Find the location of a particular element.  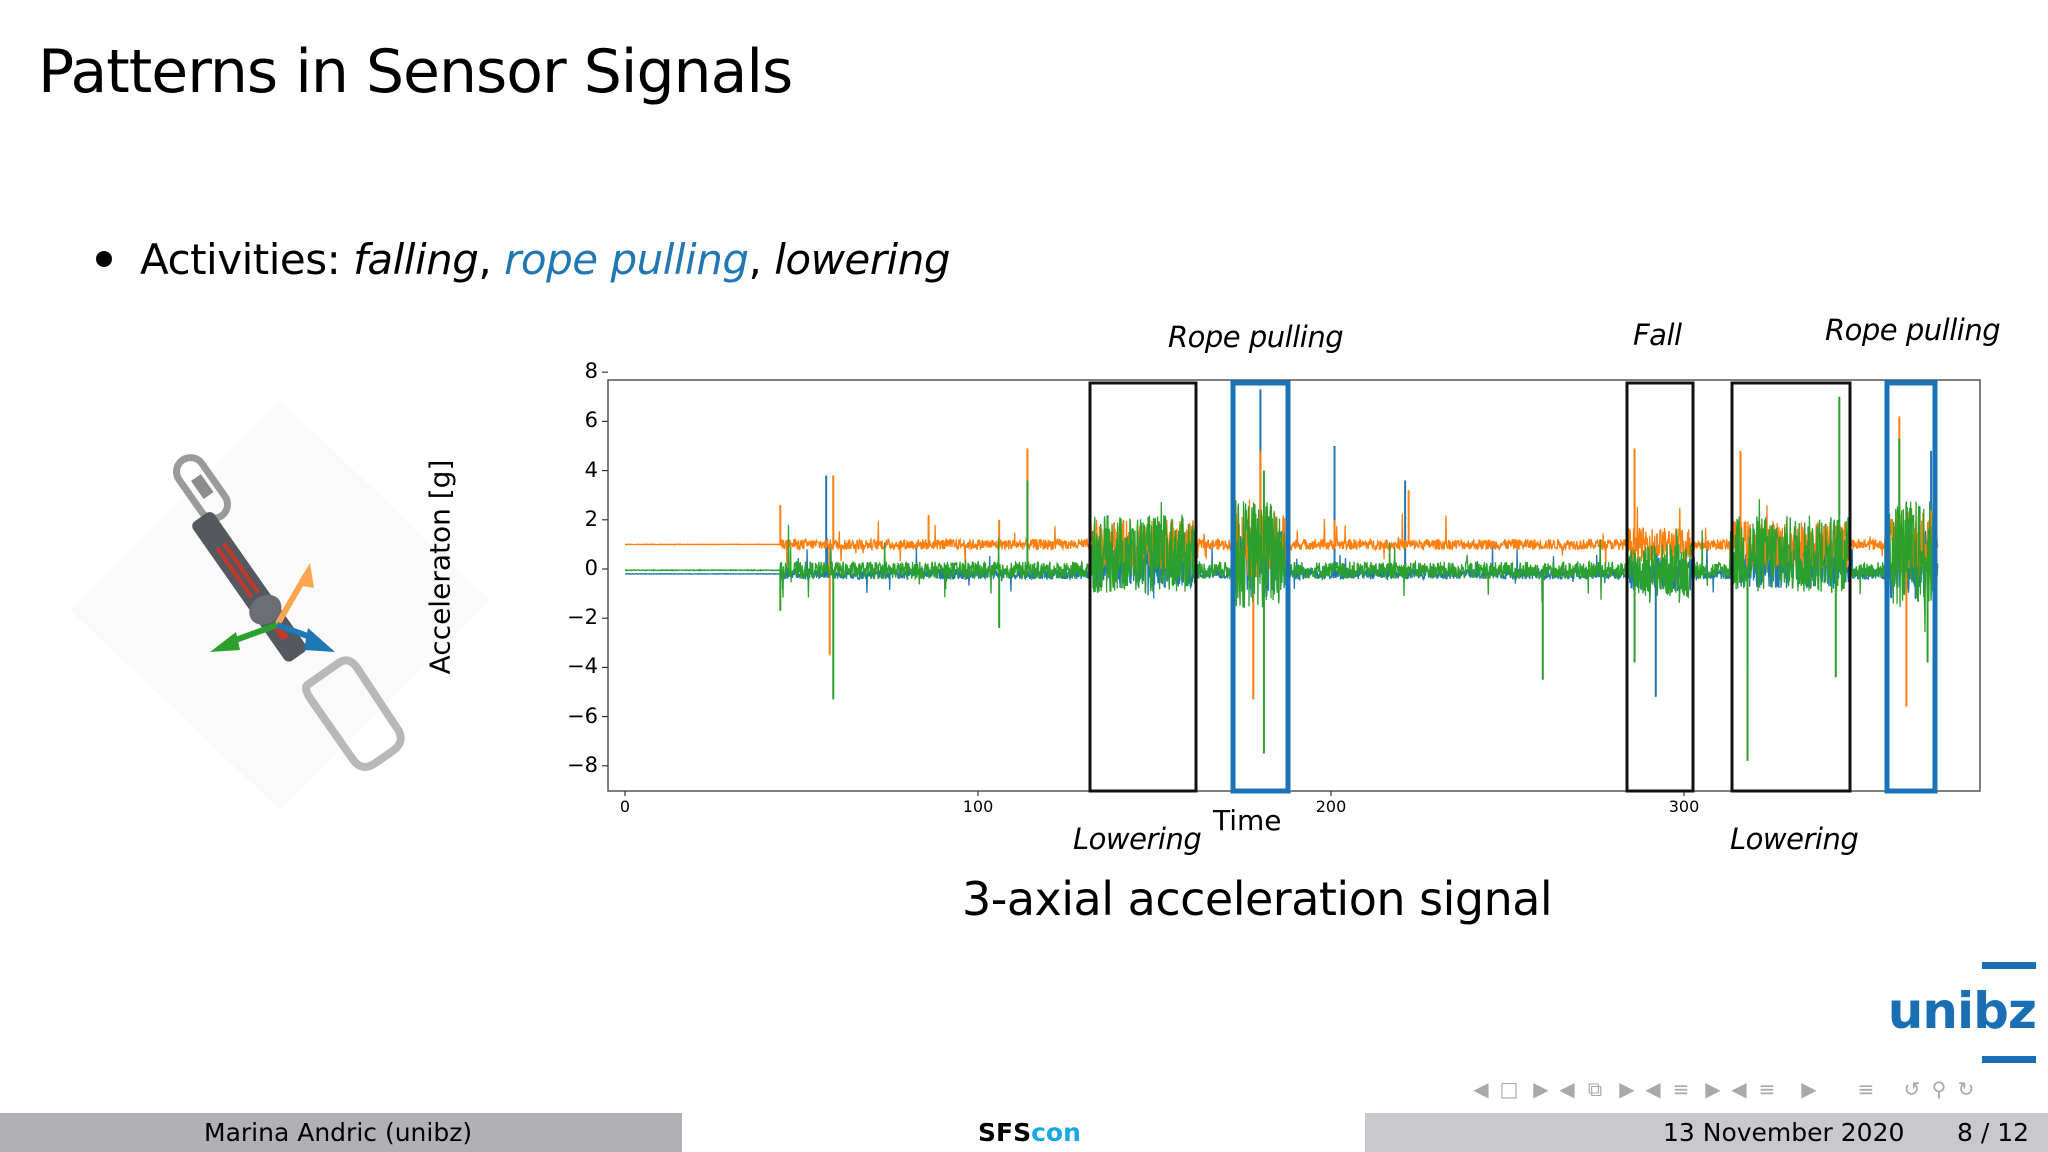

annotation-lowering-2: Lowering is located at coordinates (1794, 839).